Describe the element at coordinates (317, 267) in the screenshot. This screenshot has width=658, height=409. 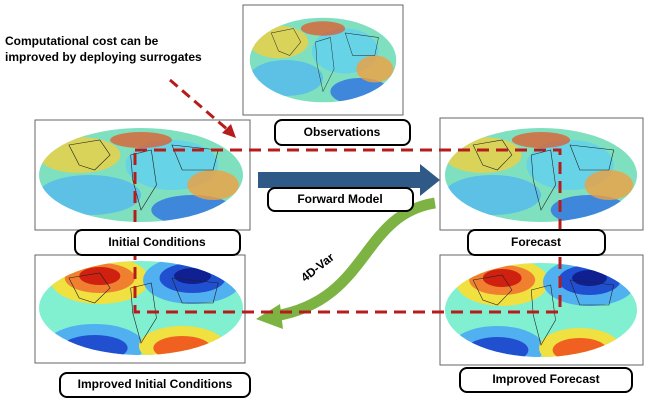
I see `edge-label: 4D-Var` at that location.